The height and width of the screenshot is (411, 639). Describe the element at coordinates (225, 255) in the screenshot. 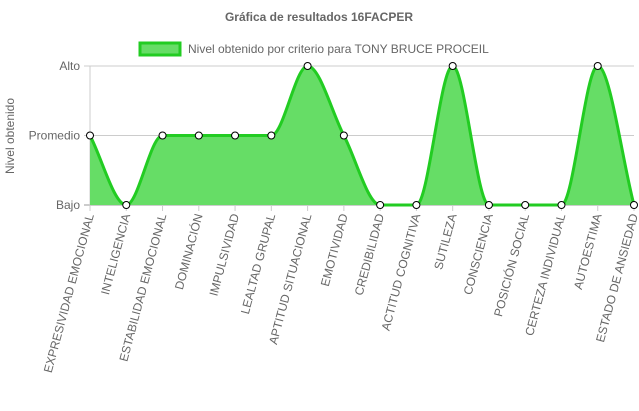

I see `x-tick-label: IMPULSIVIDAD` at that location.